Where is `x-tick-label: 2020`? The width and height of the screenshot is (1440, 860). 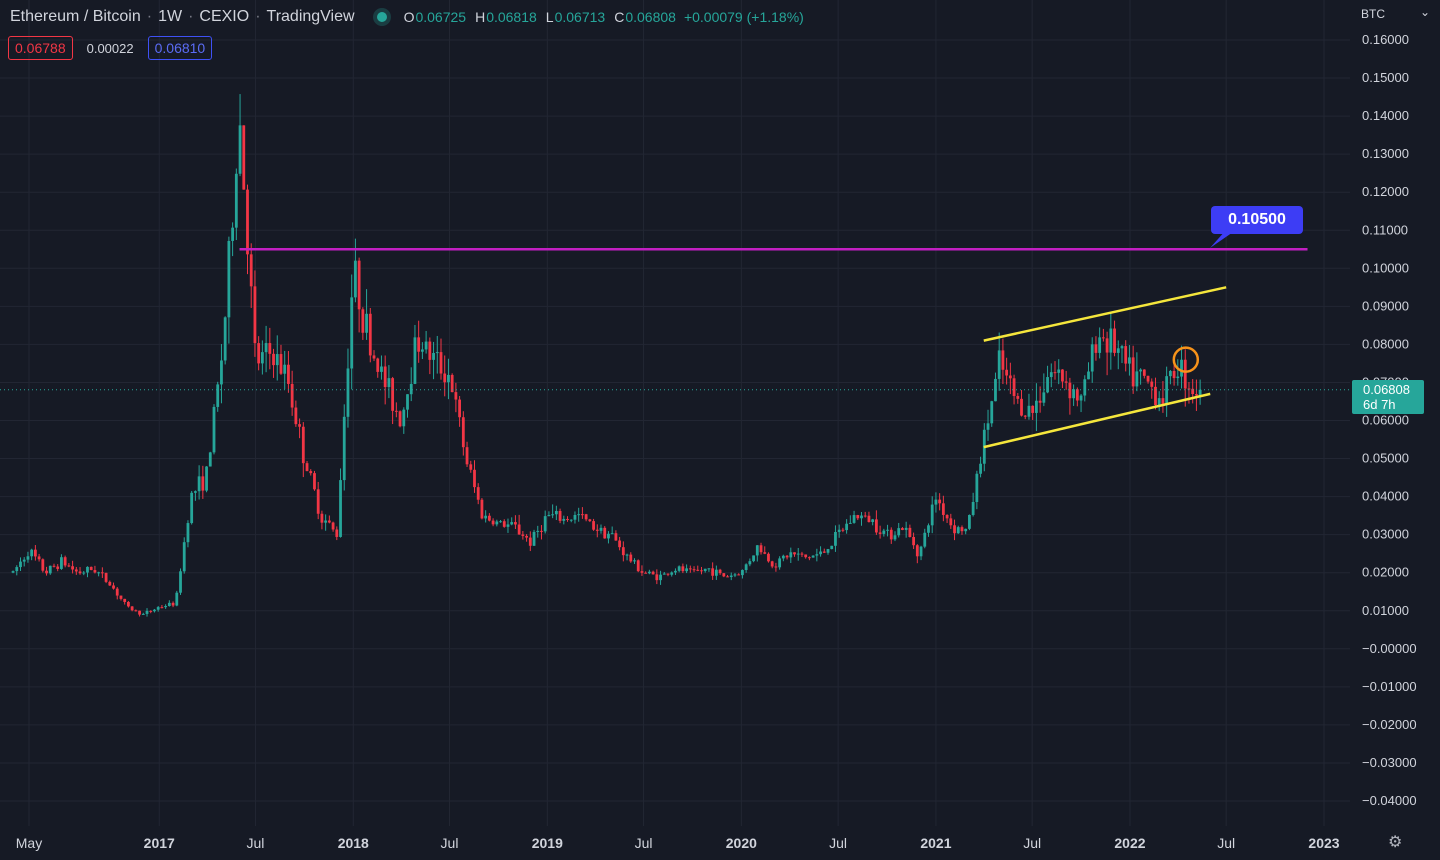
x-tick-label: 2020 is located at coordinates (741, 843).